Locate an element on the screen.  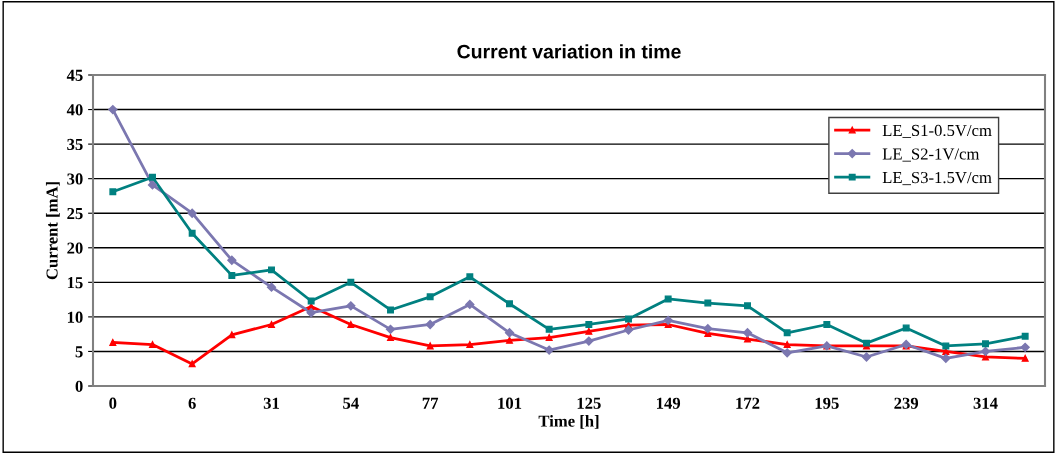
x-tick-label: 172 is located at coordinates (748, 403).